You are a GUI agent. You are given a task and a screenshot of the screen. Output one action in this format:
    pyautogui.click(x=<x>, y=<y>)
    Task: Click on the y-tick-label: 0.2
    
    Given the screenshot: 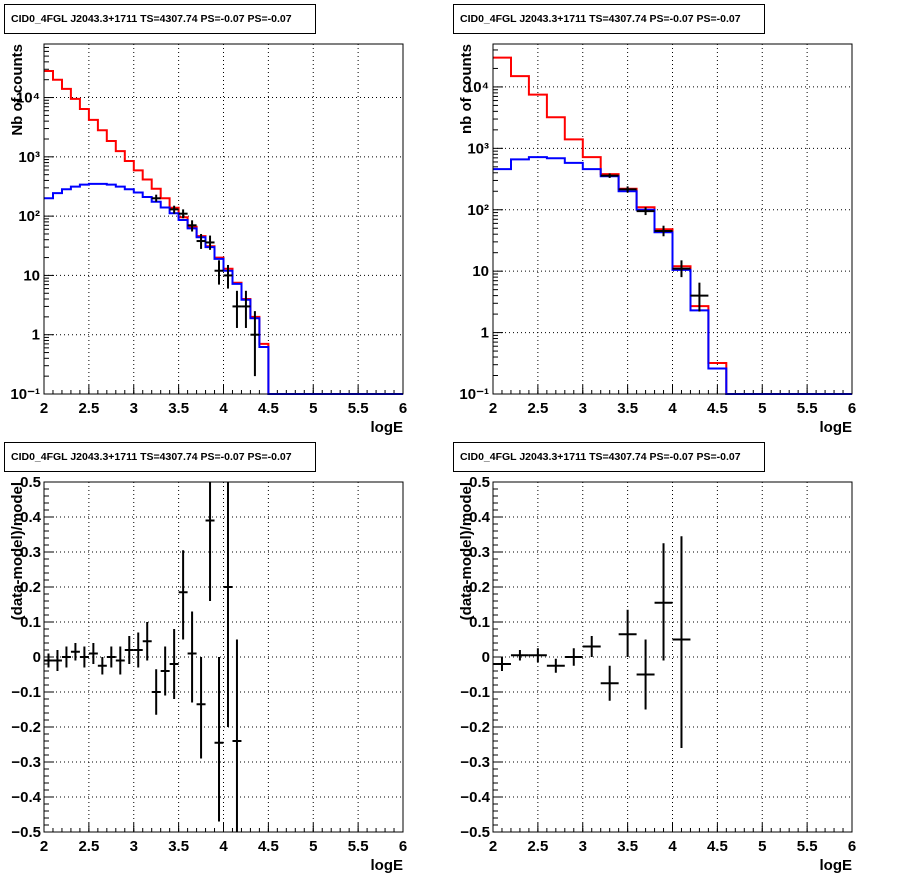 What is the action you would take?
    pyautogui.click(x=479, y=587)
    